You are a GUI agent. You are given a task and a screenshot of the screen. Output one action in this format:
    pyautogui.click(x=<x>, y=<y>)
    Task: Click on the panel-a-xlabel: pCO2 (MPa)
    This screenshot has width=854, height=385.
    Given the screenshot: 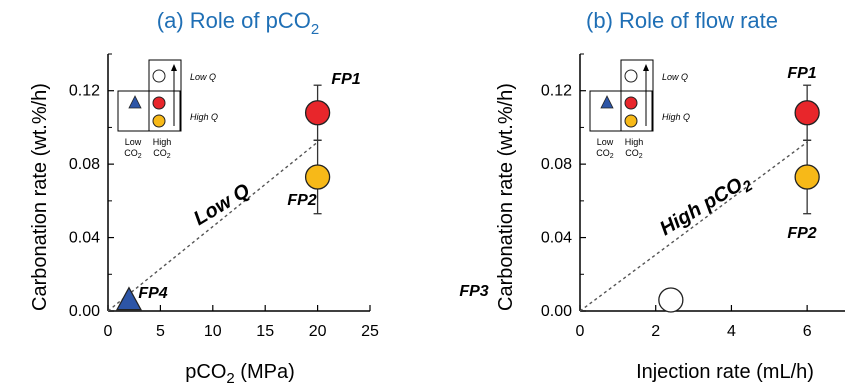 What is the action you would take?
    pyautogui.click(x=239, y=373)
    